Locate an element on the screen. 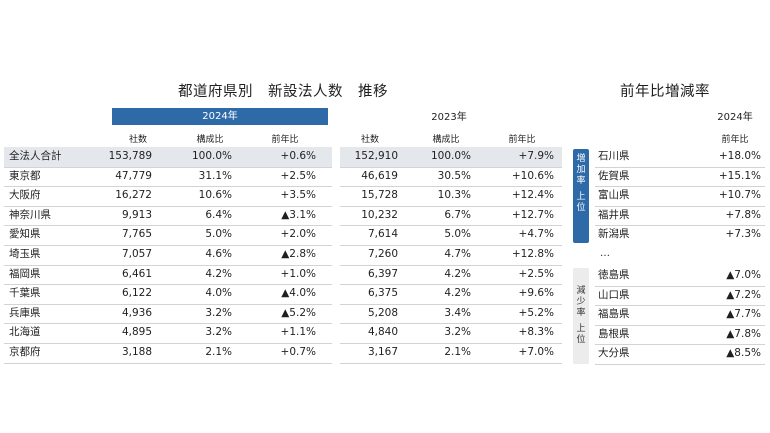 The image size is (770, 433). yoy-value: ▲7.8% is located at coordinates (743, 333).